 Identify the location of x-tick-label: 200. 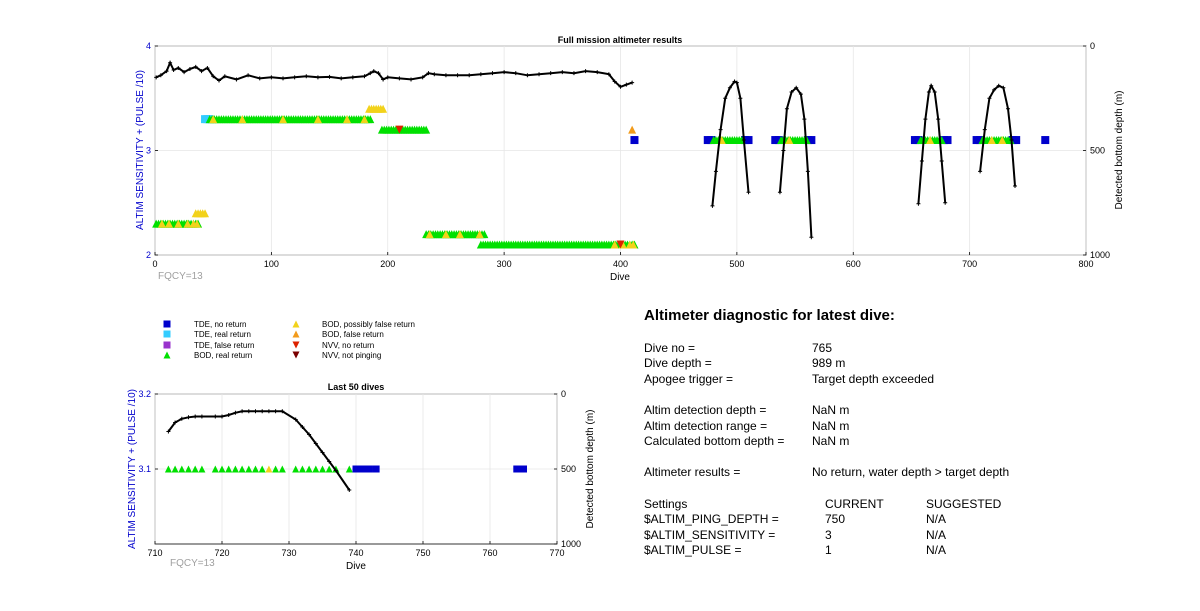
(387, 264).